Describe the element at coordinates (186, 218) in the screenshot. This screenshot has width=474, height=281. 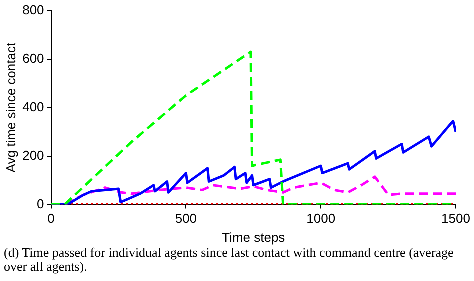
I see `x-tick-label: 500` at that location.